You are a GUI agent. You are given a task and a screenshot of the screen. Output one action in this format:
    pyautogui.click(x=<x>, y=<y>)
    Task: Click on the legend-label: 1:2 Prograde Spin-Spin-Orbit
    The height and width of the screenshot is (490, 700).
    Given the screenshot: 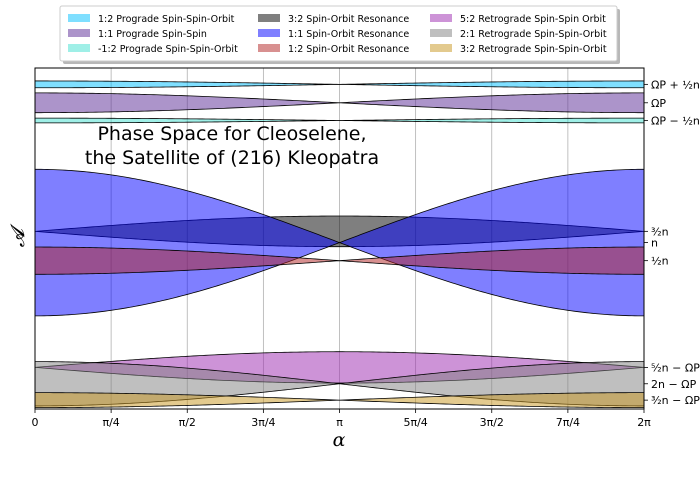 What is the action you would take?
    pyautogui.click(x=166, y=19)
    